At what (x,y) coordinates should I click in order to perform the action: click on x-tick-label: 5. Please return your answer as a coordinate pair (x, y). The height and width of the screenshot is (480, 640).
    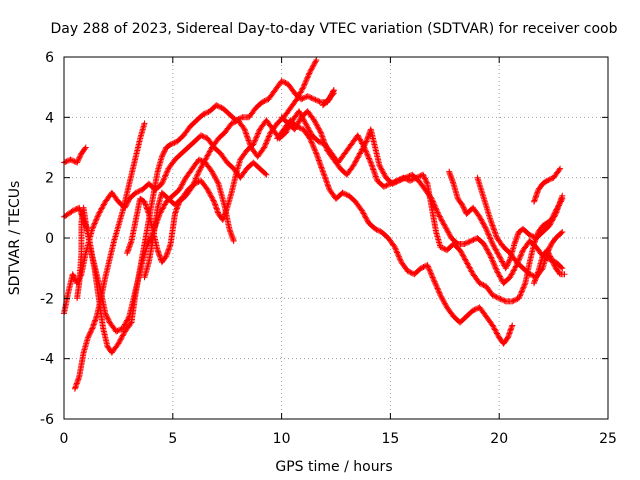
    Looking at the image, I should click on (172, 439).